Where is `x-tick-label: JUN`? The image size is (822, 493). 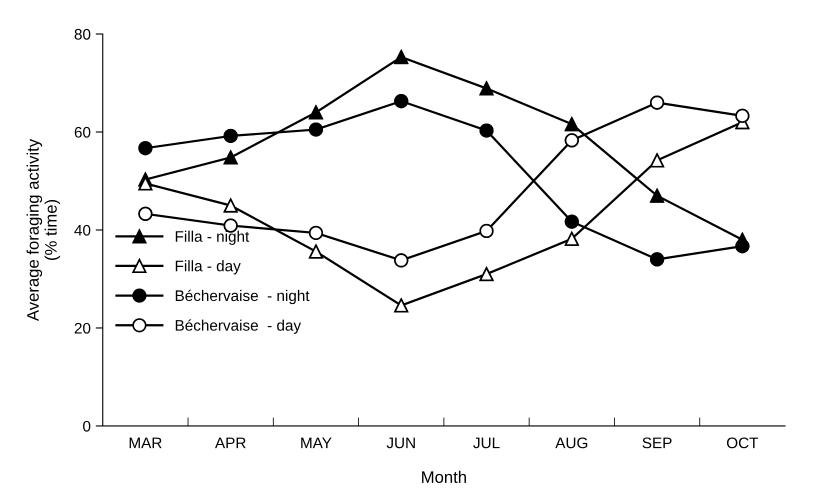 x-tick-label: JUN is located at coordinates (400, 443).